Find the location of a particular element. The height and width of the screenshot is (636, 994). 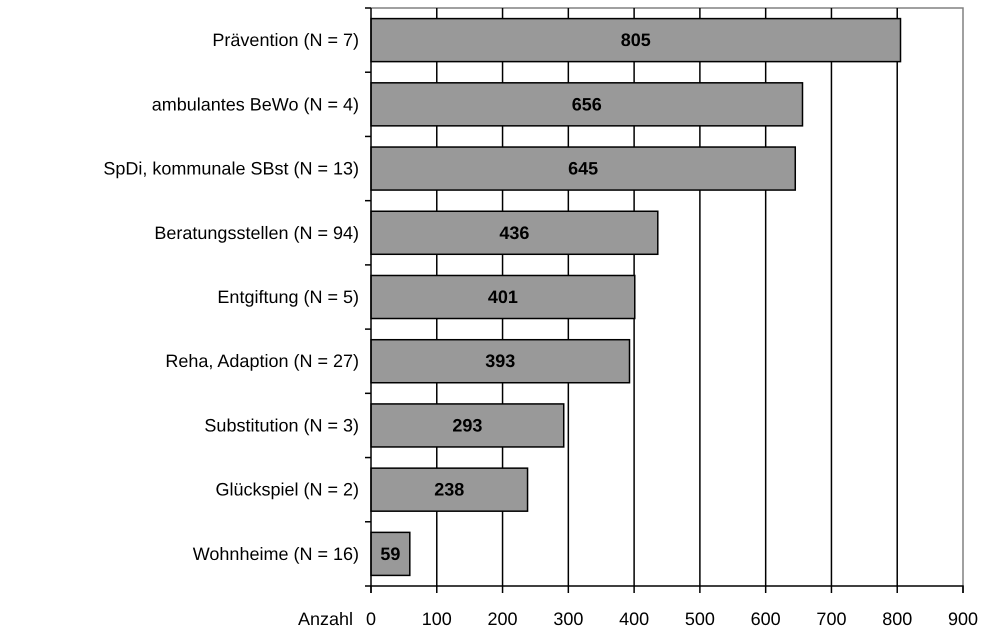

data-label: 401 is located at coordinates (503, 297).